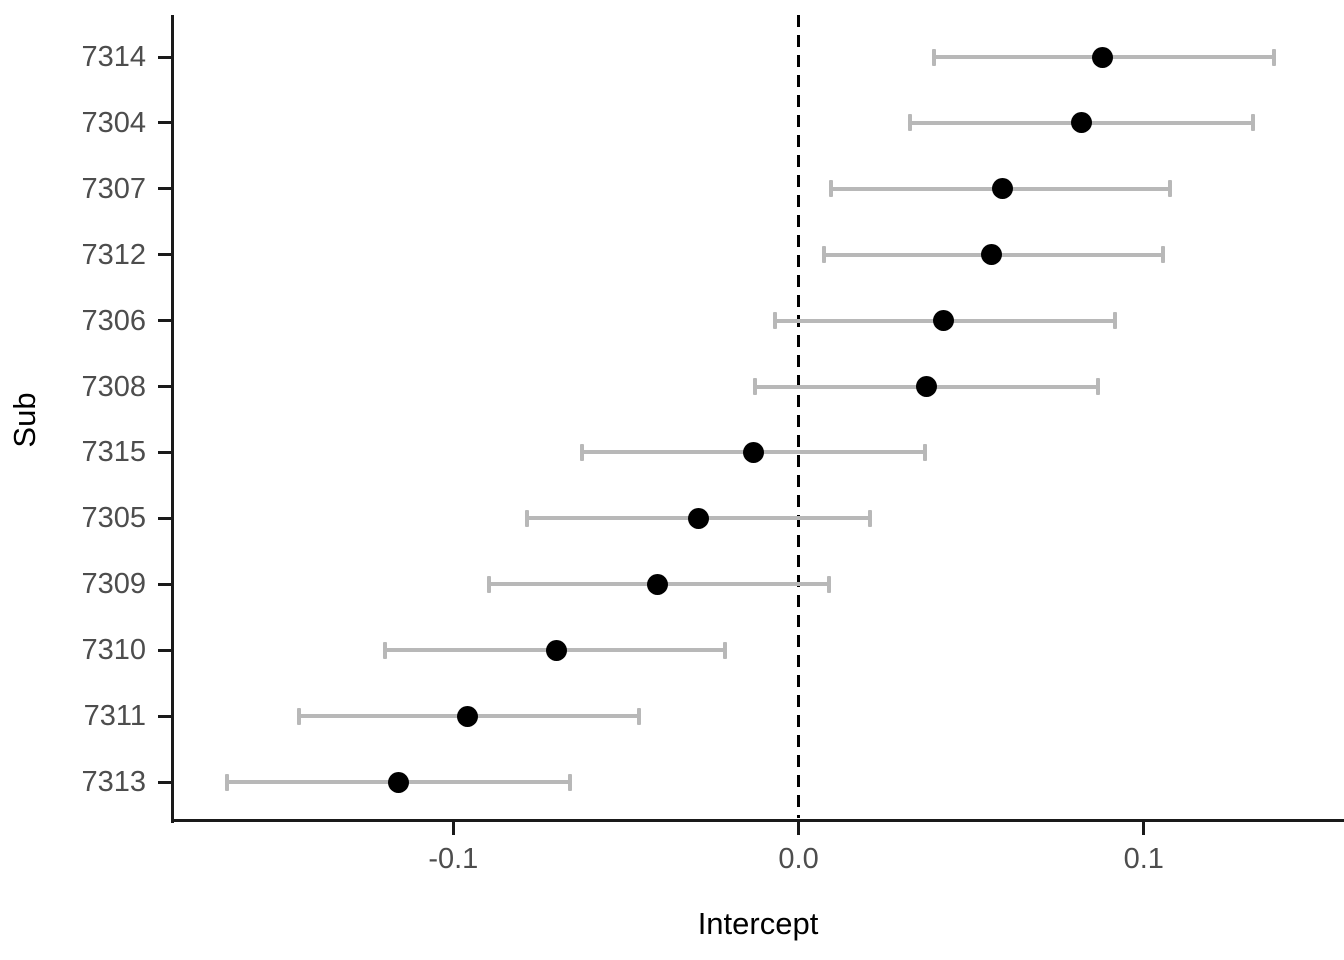  Describe the element at coordinates (798, 859) in the screenshot. I see `x-tick-label: 0.0` at that location.